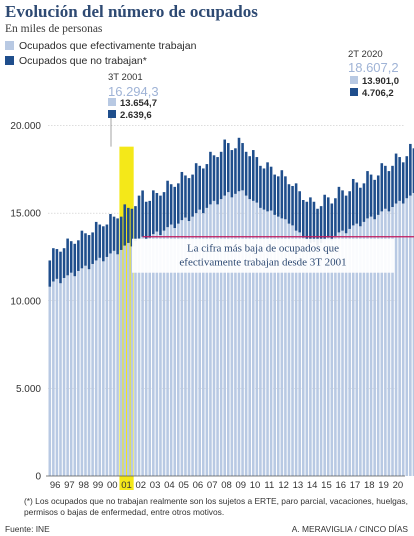  I want to click on annotation-working-2020: 13.901,0, so click(380, 81).